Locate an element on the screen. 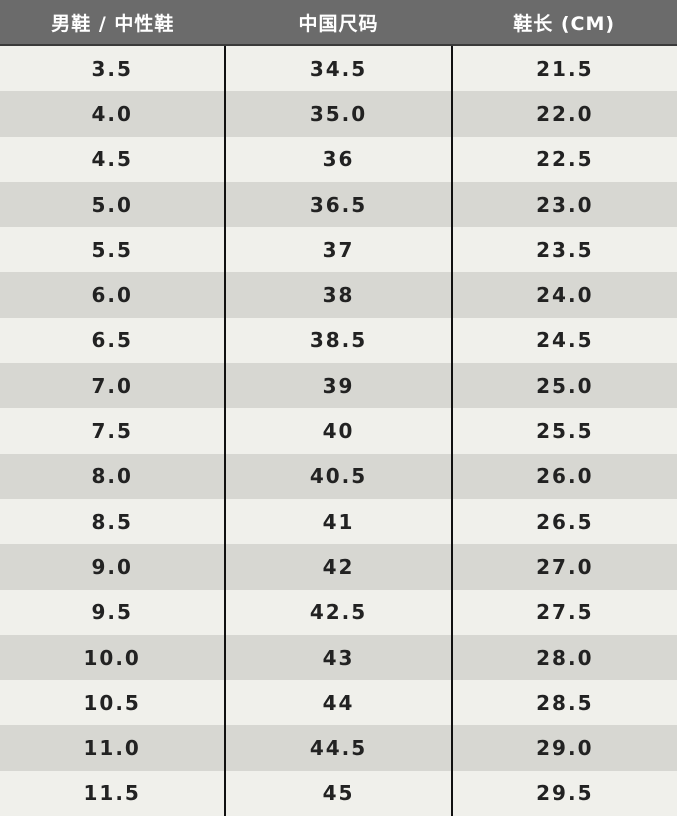 Image resolution: width=677 pixels, height=816 pixels. table-cell: 10.5 is located at coordinates (112, 702).